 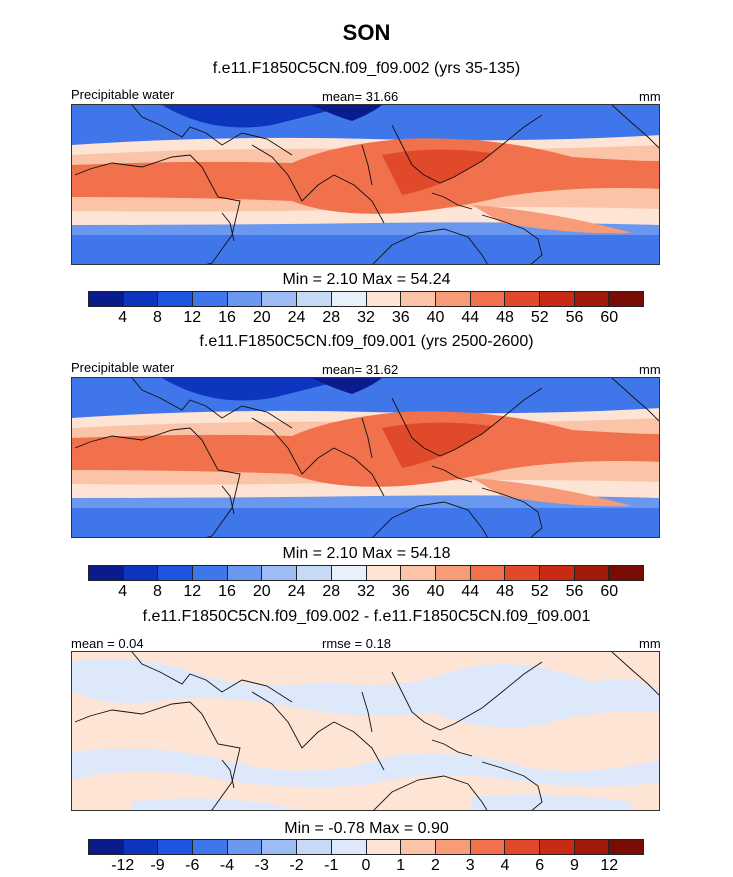 I want to click on panel1-map, so click(x=365, y=184).